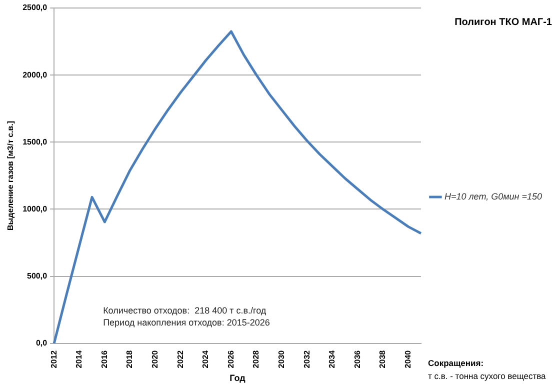 The width and height of the screenshot is (556, 386). Describe the element at coordinates (185, 310) in the screenshot. I see `annotation: Количество отходов: 218 400 т с.в./год` at that location.